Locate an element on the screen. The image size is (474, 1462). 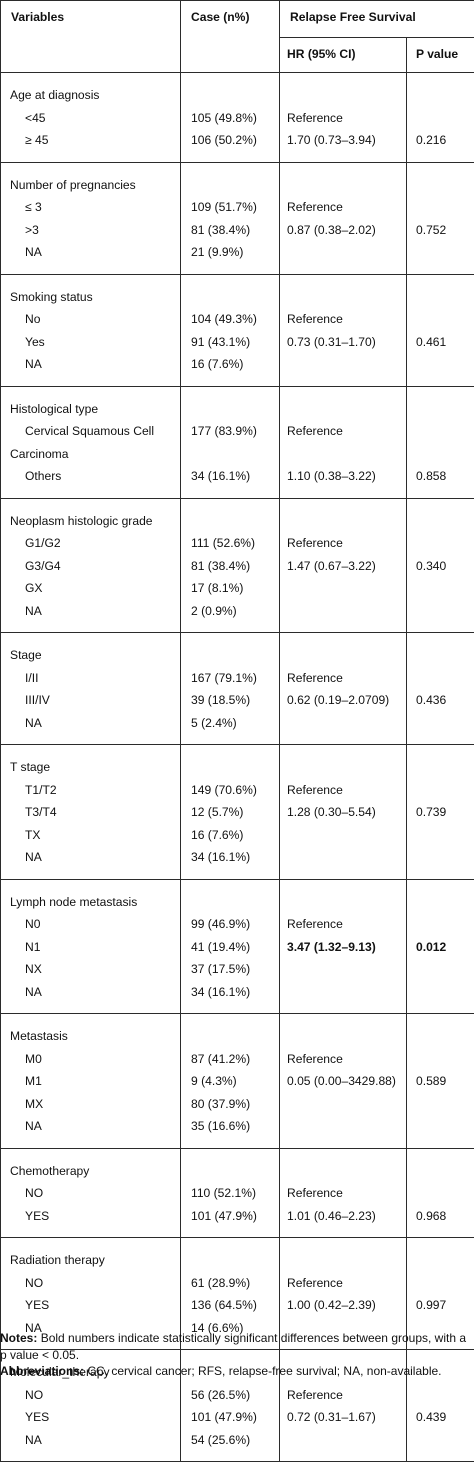
case-value: 54 (25.6%) is located at coordinates (230, 1440).